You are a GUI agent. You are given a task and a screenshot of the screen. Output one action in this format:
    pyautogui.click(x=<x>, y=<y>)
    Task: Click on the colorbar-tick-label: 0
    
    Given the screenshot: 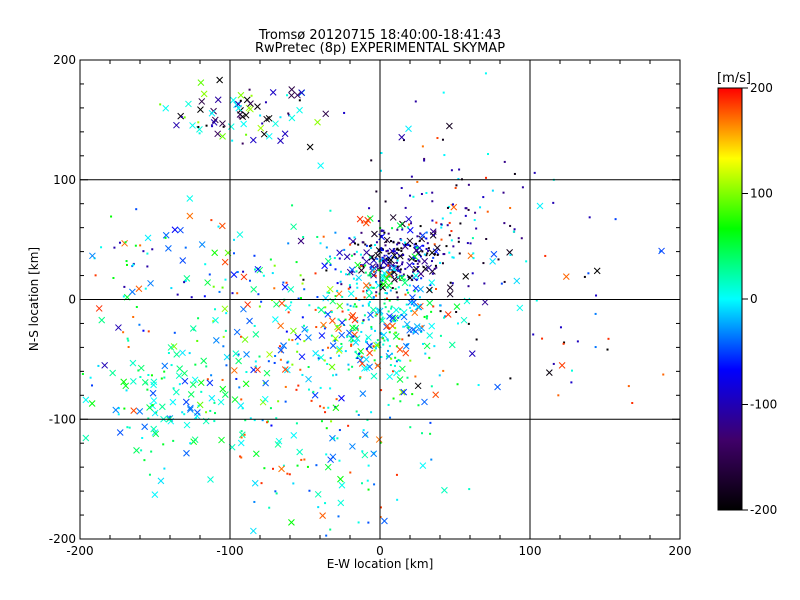 What is the action you would take?
    pyautogui.click(x=754, y=299)
    